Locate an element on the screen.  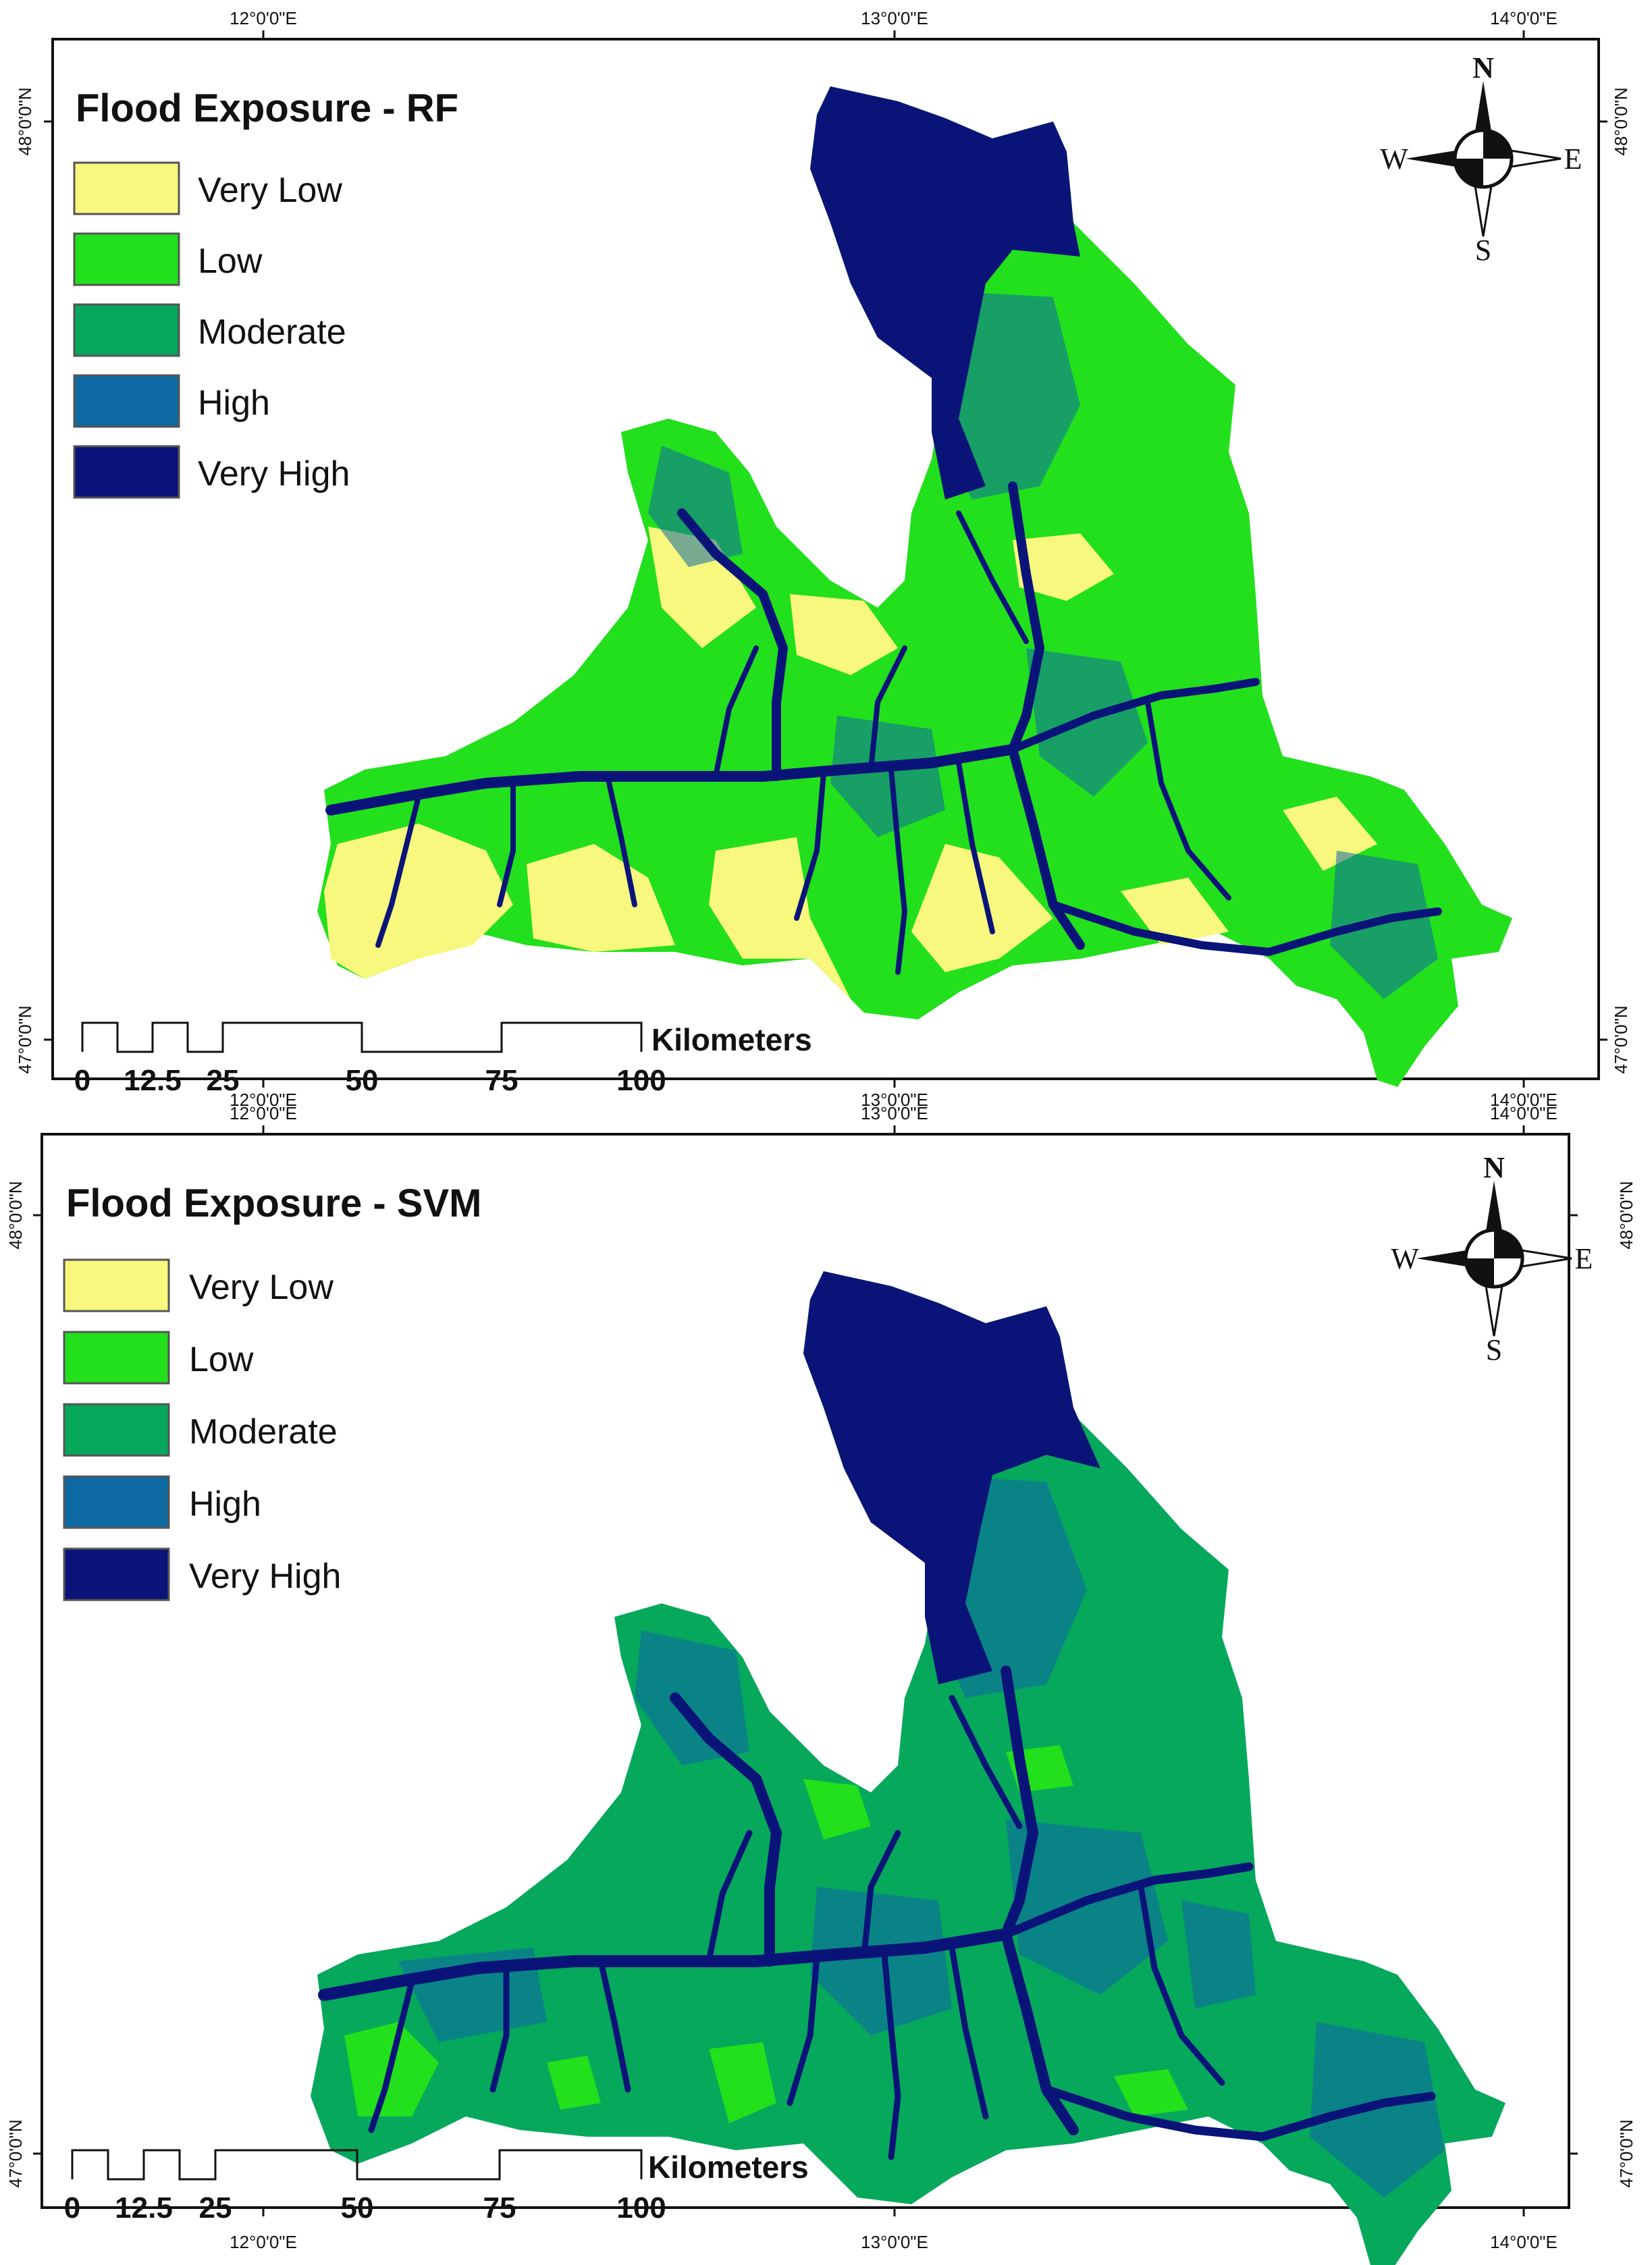
map-title: Flood Exposure - RF is located at coordinates (267, 108).